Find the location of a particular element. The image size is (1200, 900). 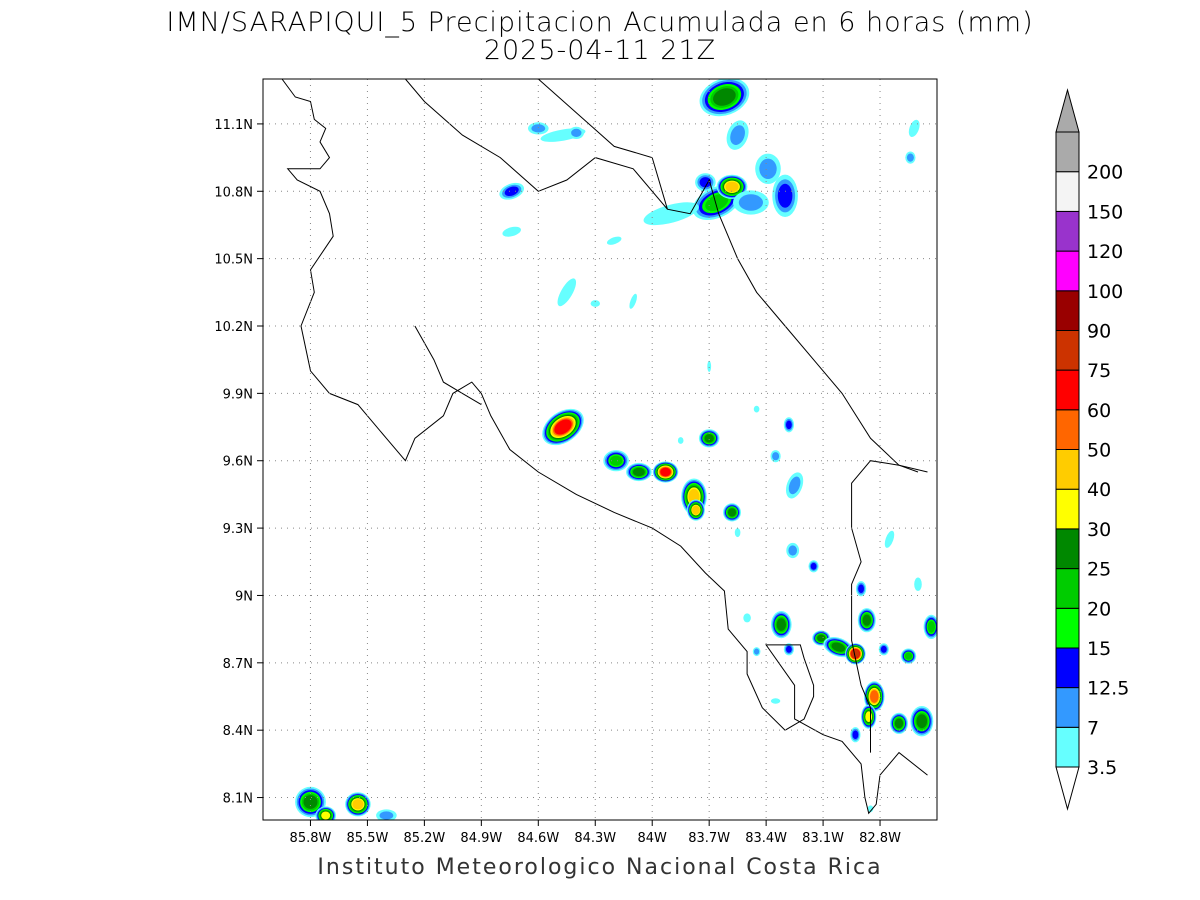

lat-tick-label: 10.2N is located at coordinates (233, 327).